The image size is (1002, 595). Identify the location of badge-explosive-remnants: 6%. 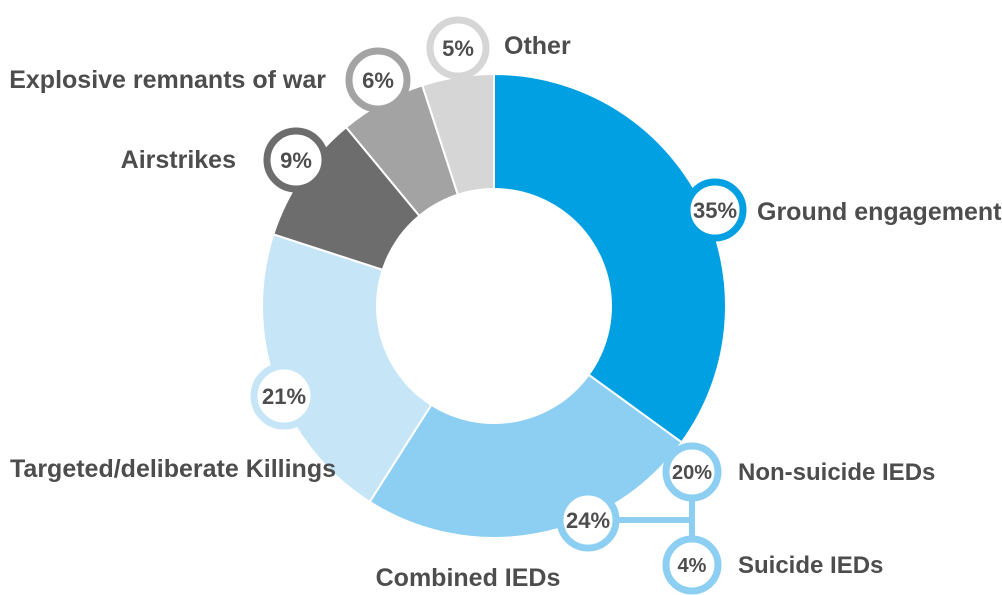
(378, 80).